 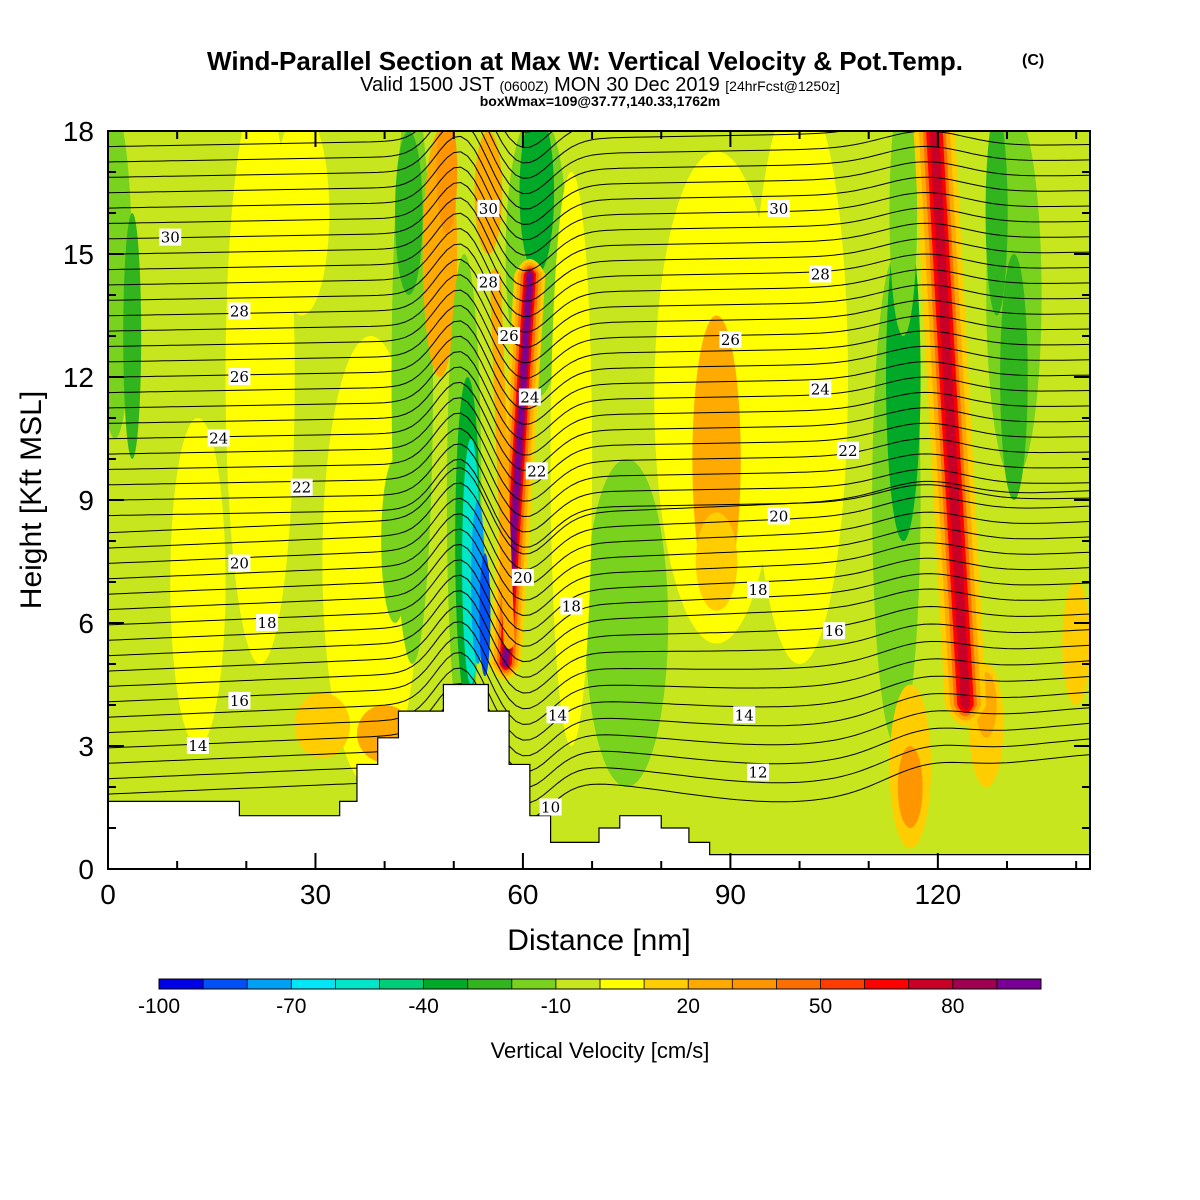 What do you see at coordinates (758, 590) in the screenshot?
I see `theta-contour-label: 18` at bounding box center [758, 590].